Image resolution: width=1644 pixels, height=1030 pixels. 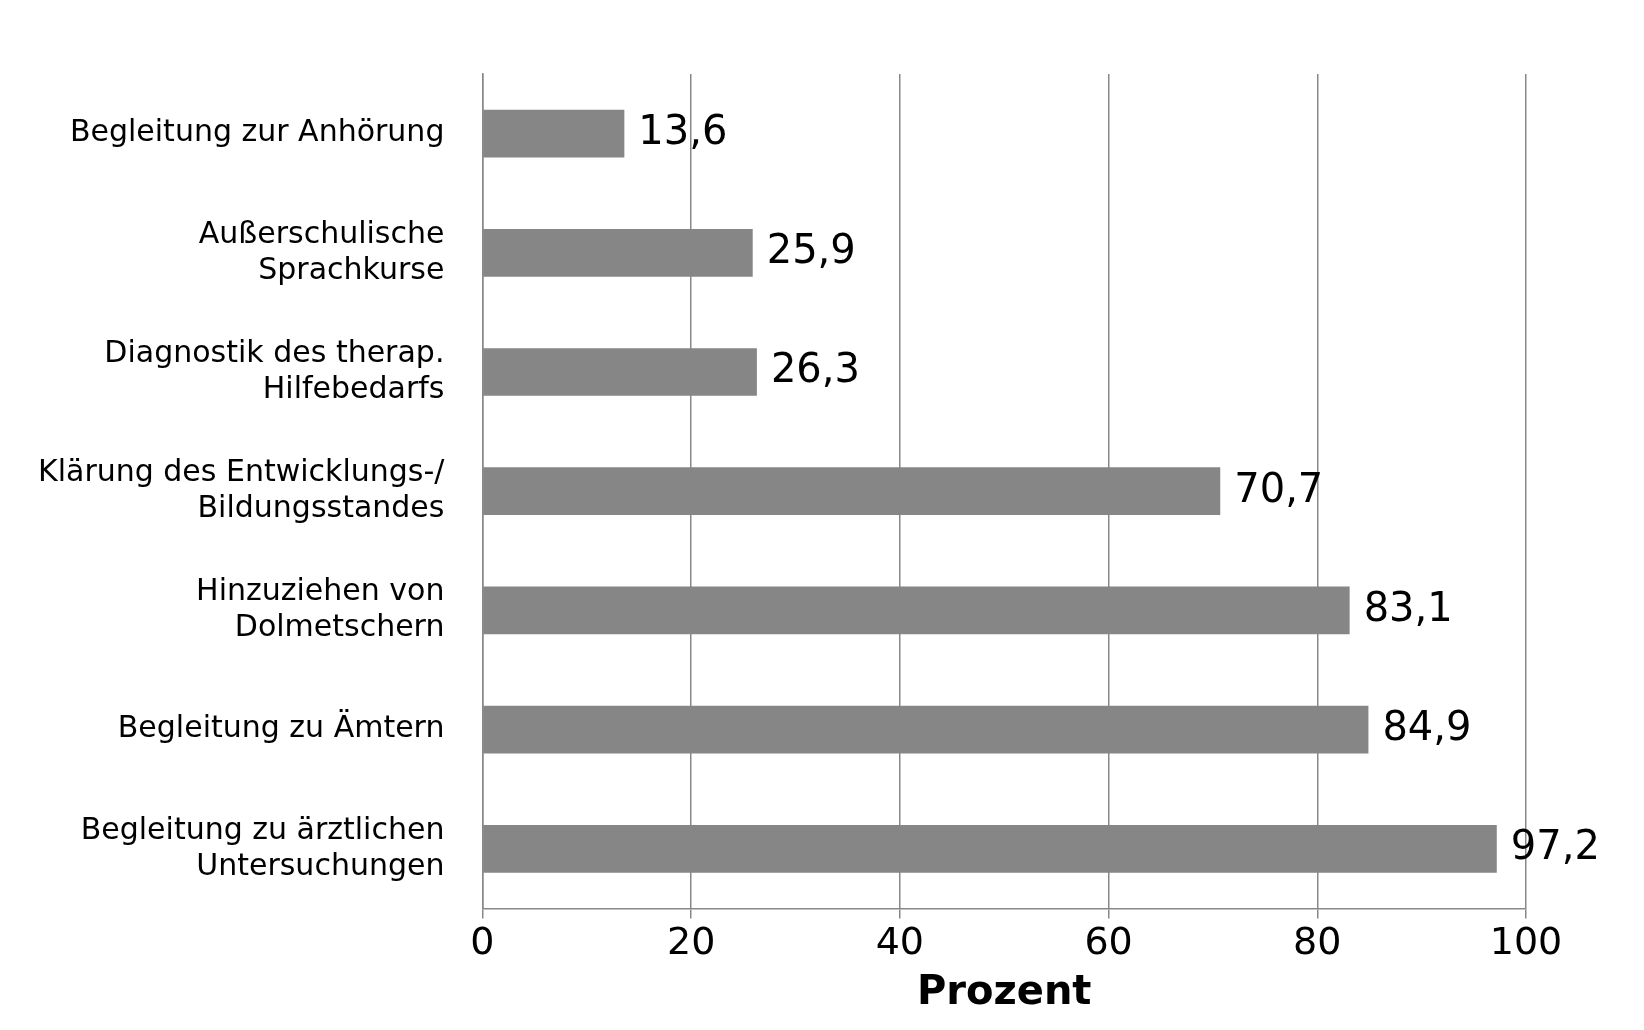 What do you see at coordinates (257, 131) in the screenshot?
I see `y-tick-label: Begleitung zur Anhörung` at bounding box center [257, 131].